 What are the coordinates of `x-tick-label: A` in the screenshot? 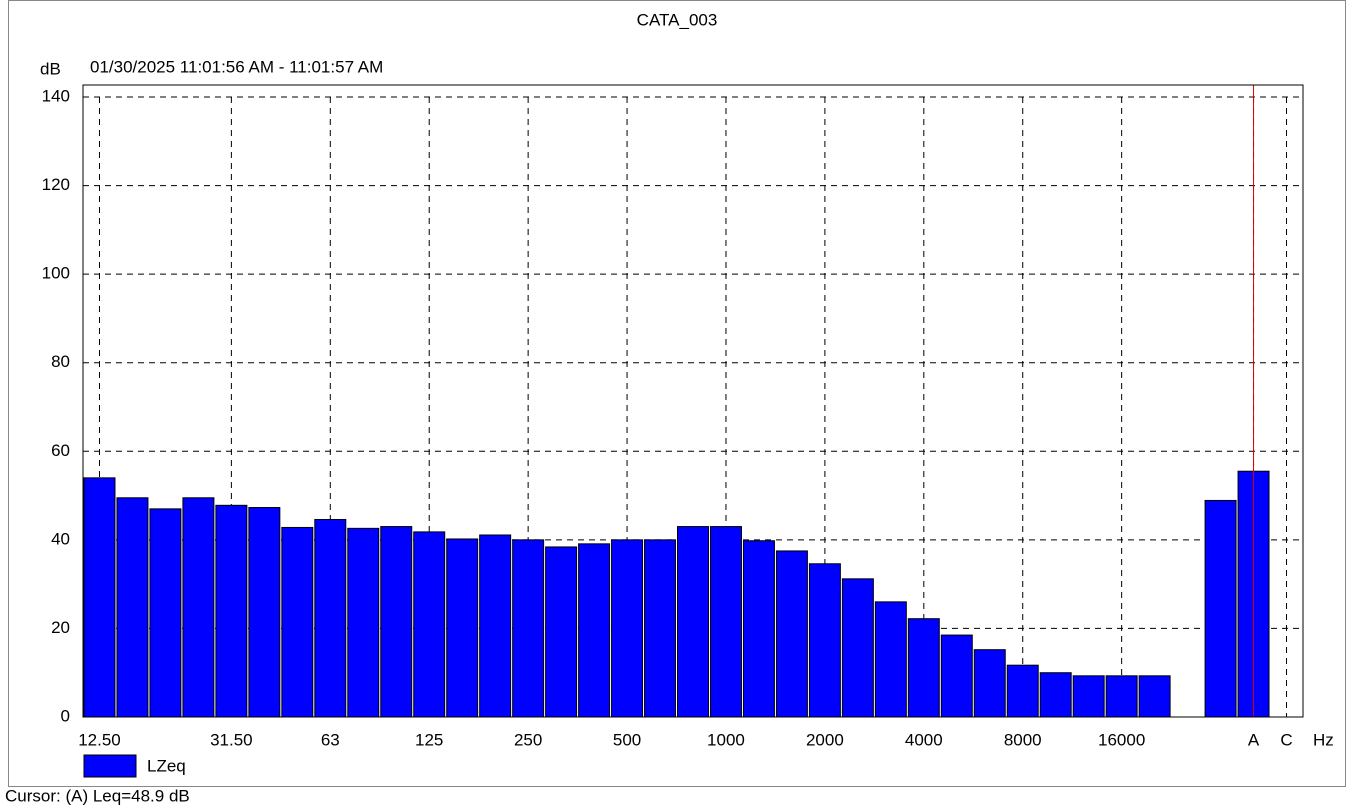 It's located at (1254, 739).